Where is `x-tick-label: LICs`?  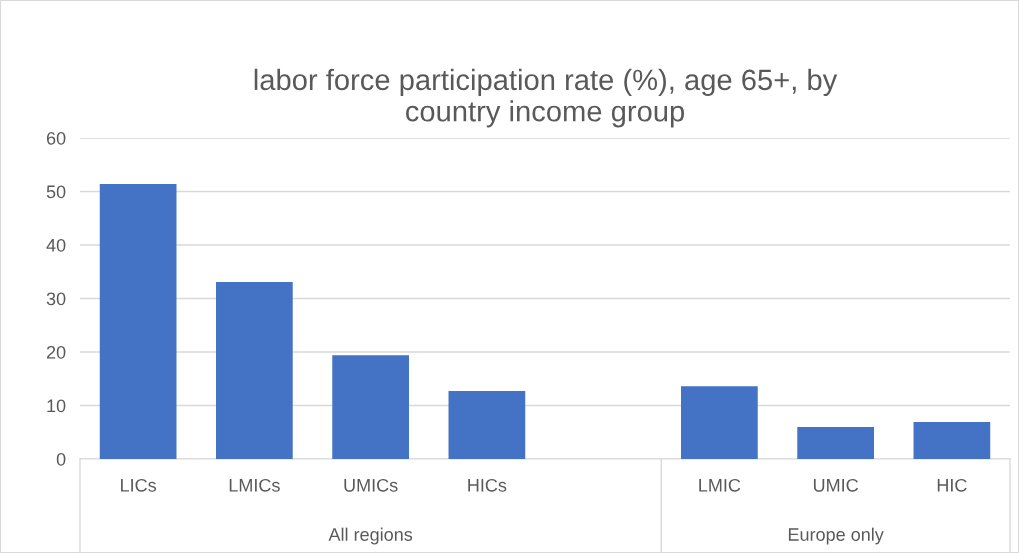 x-tick-label: LICs is located at coordinates (139, 485).